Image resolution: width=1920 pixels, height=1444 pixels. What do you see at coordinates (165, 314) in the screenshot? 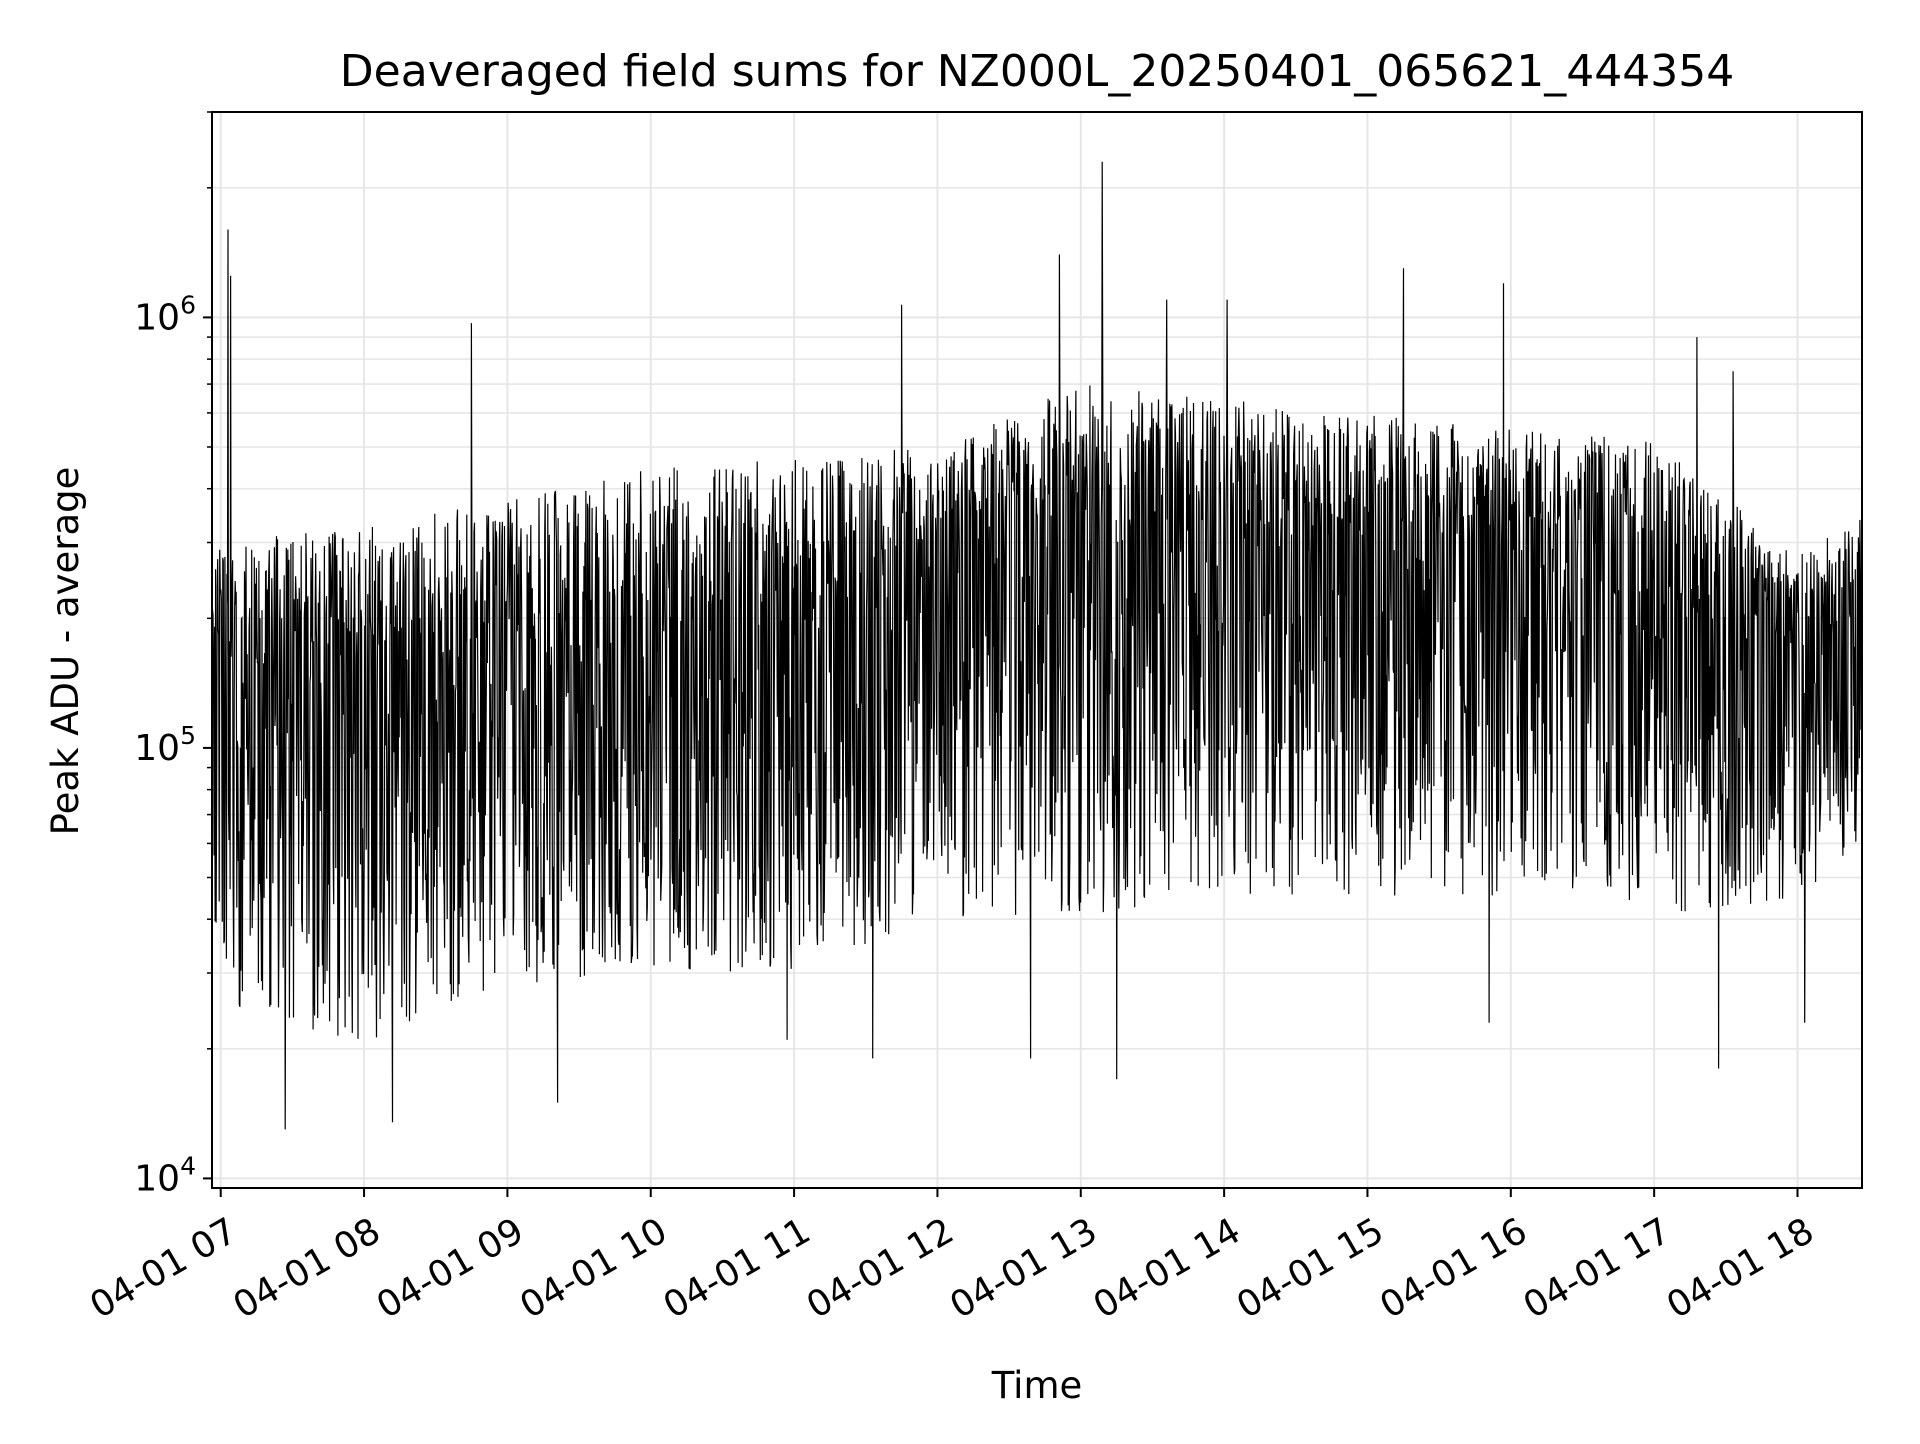
I see `y-tick-label: 10⁶` at bounding box center [165, 314].